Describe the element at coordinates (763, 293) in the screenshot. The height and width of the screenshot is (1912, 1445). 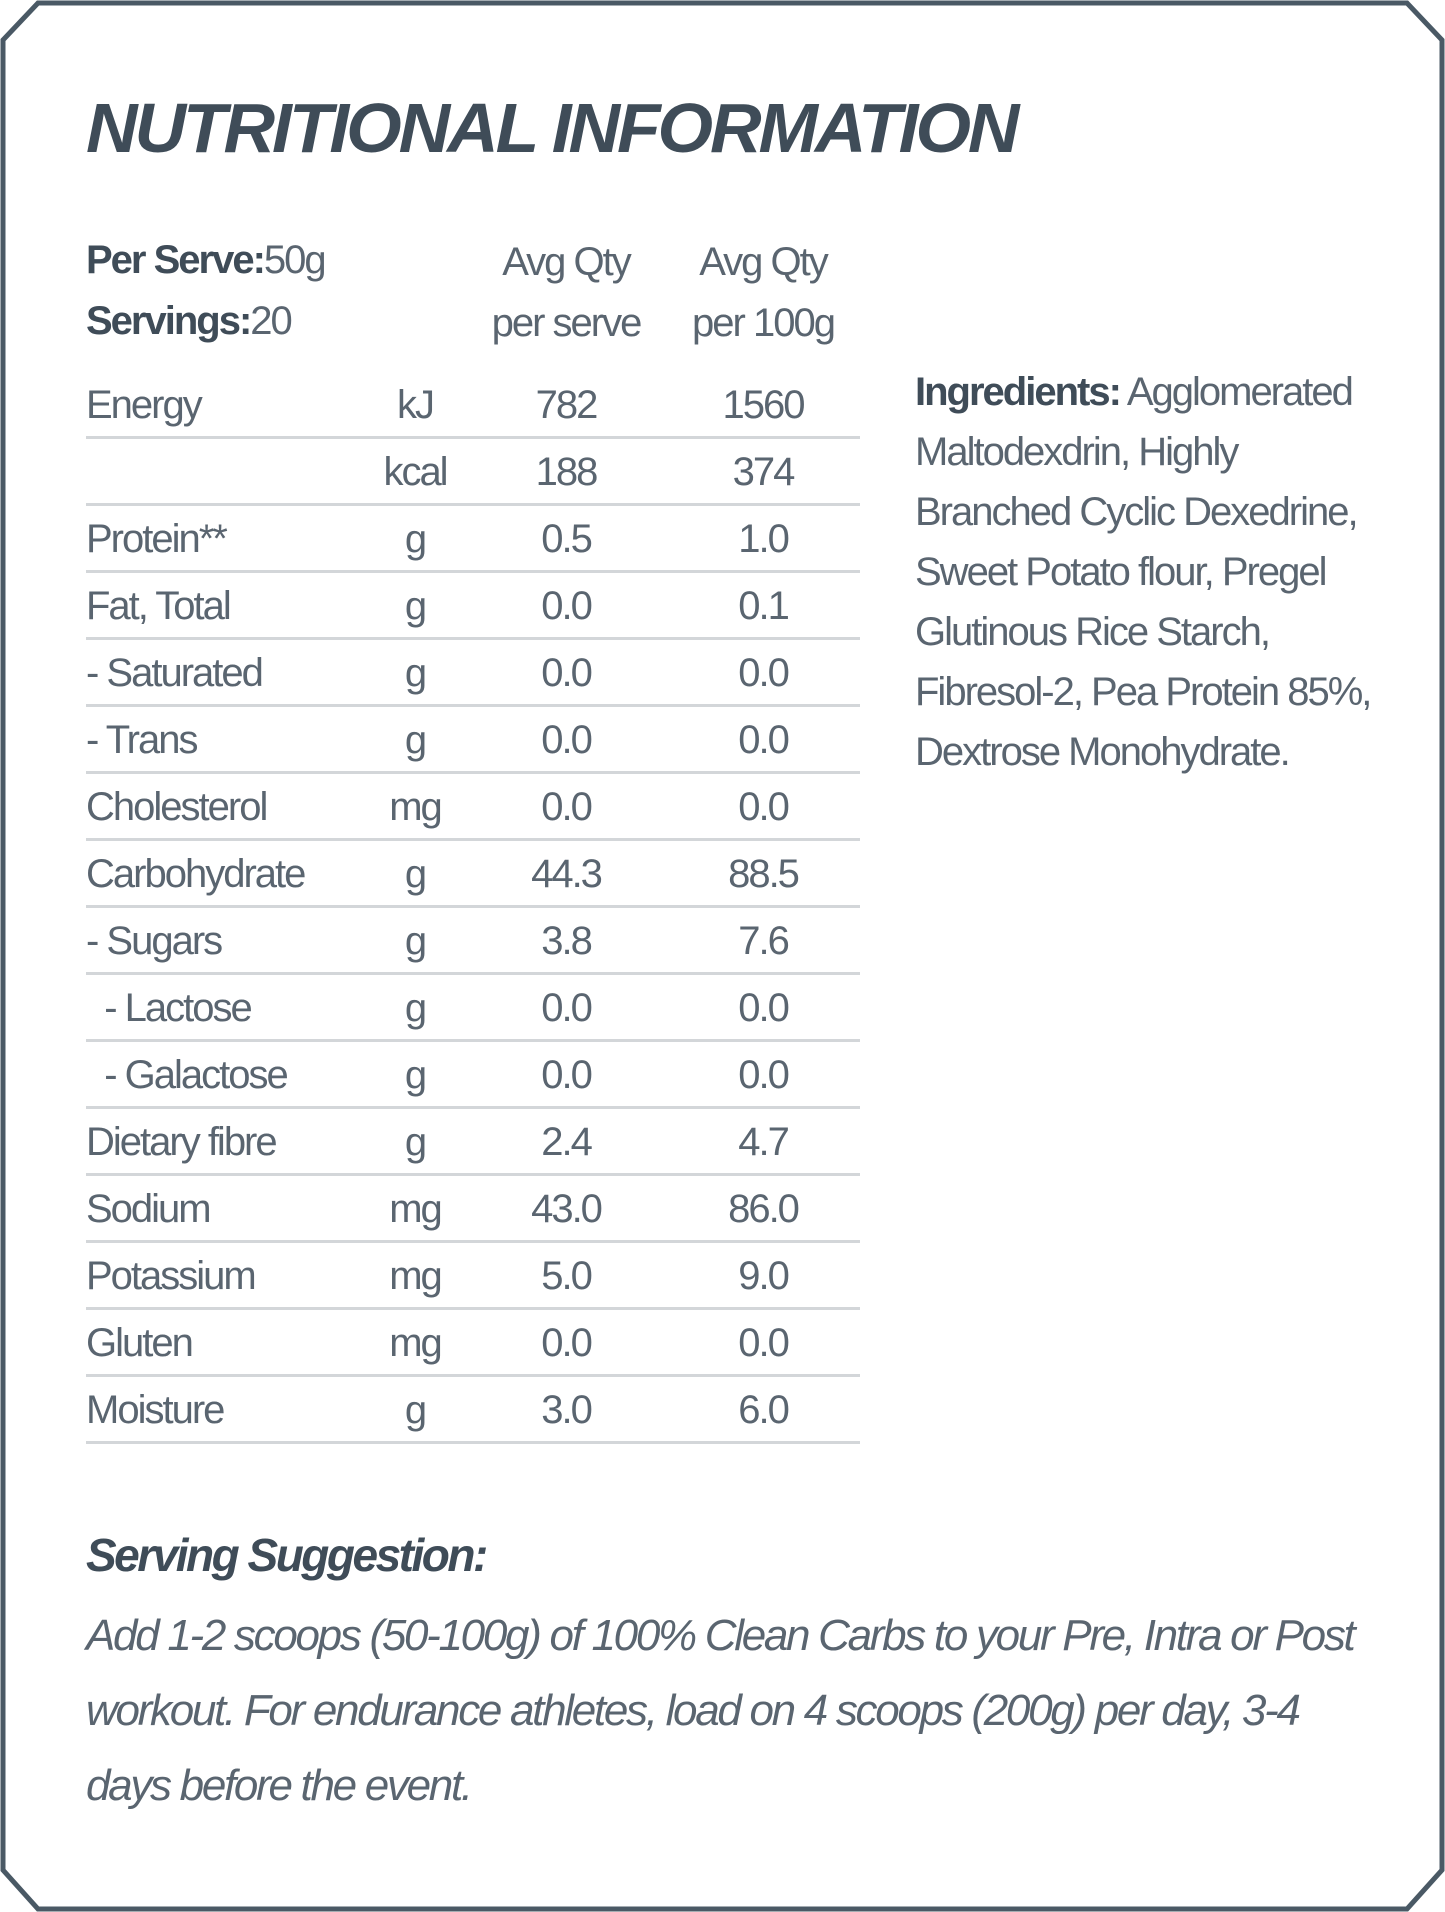
I see `column-header-per-100g: Avg Qty per 100g` at that location.